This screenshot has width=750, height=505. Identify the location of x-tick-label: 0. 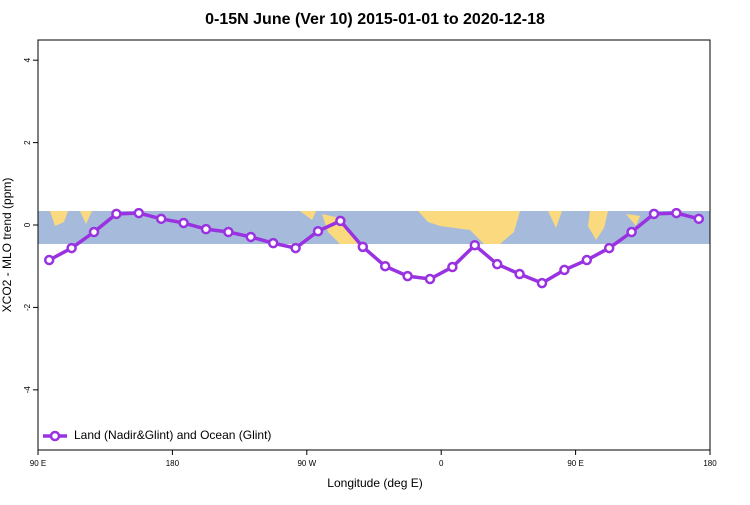
(441, 463).